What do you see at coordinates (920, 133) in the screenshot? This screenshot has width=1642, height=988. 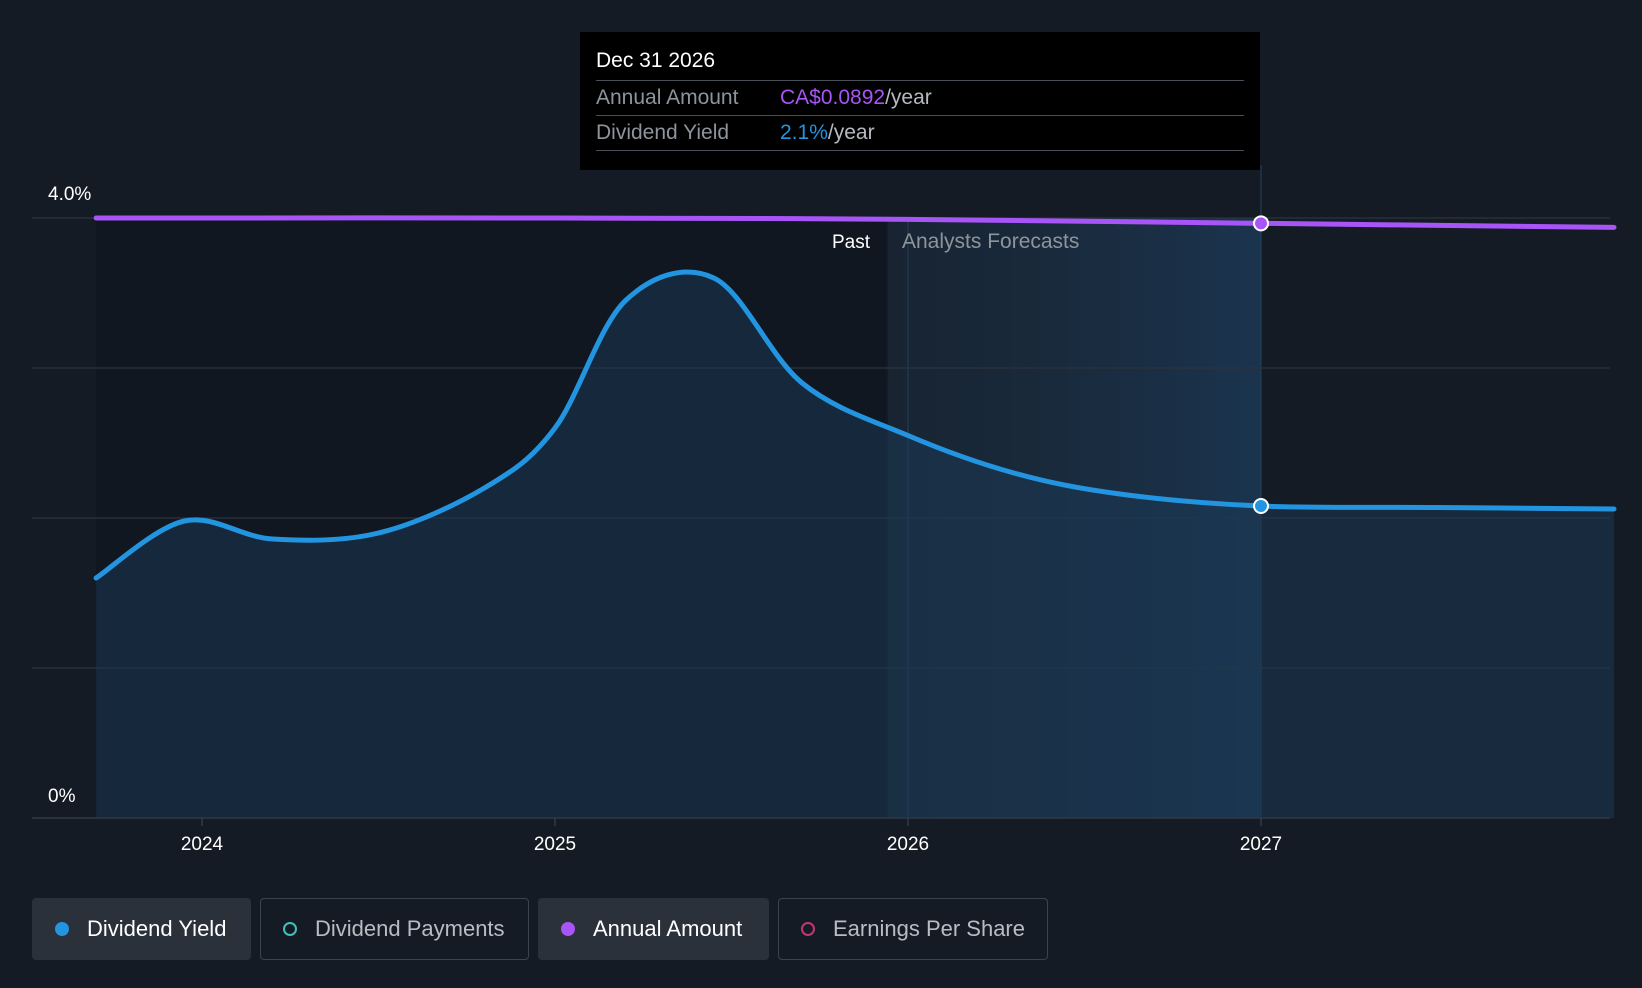 I see `tooltip-row-dividend-yield: Dividend Yield 2.1% /year` at bounding box center [920, 133].